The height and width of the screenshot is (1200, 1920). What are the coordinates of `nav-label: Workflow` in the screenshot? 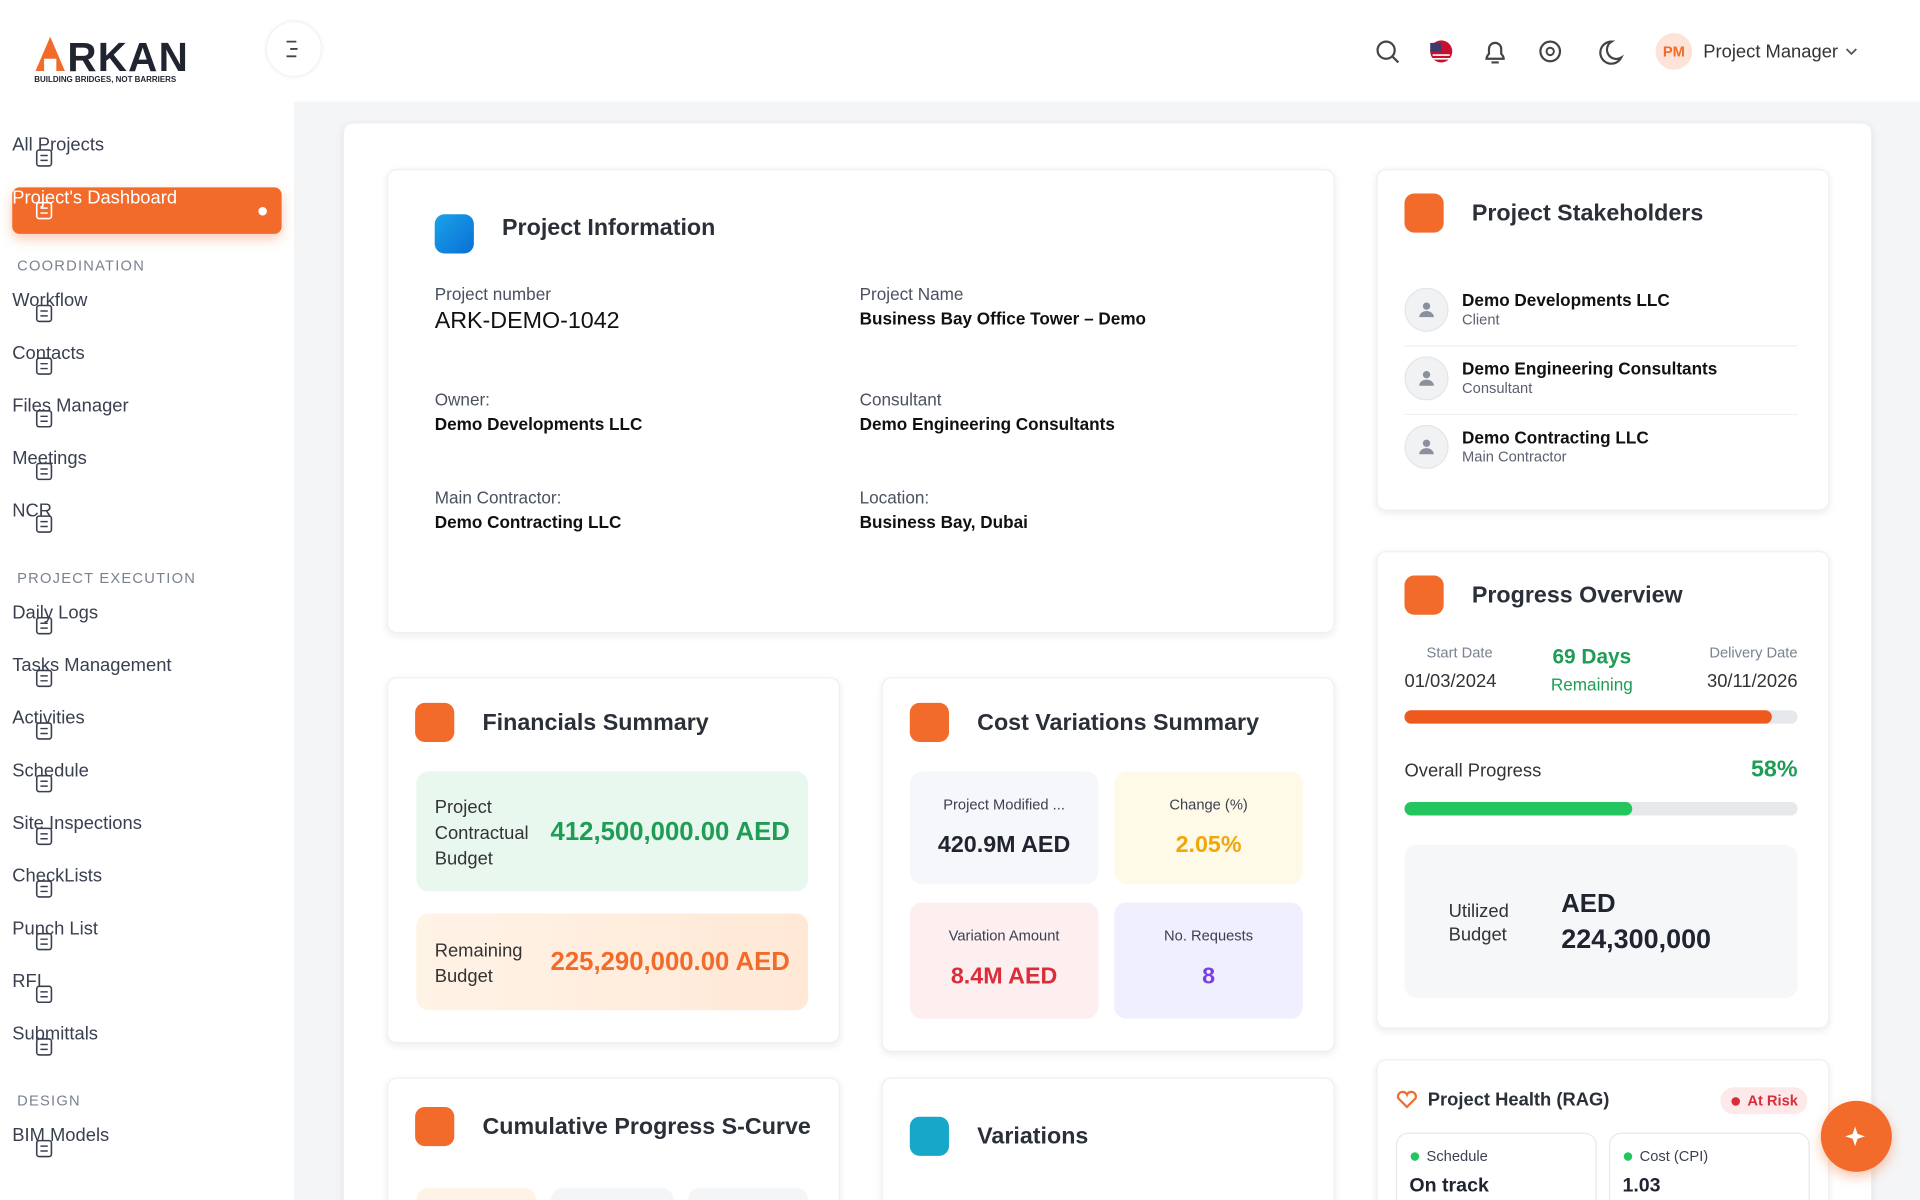 It's located at (50, 301).